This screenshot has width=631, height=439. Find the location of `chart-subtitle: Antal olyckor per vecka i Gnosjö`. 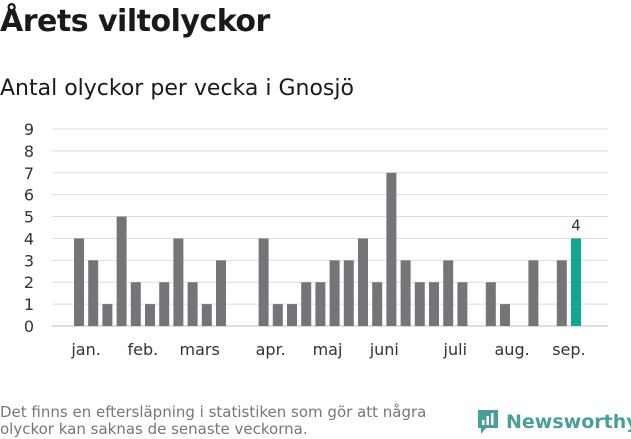

chart-subtitle: Antal olyckor per vecka i Gnosjö is located at coordinates (177, 88).